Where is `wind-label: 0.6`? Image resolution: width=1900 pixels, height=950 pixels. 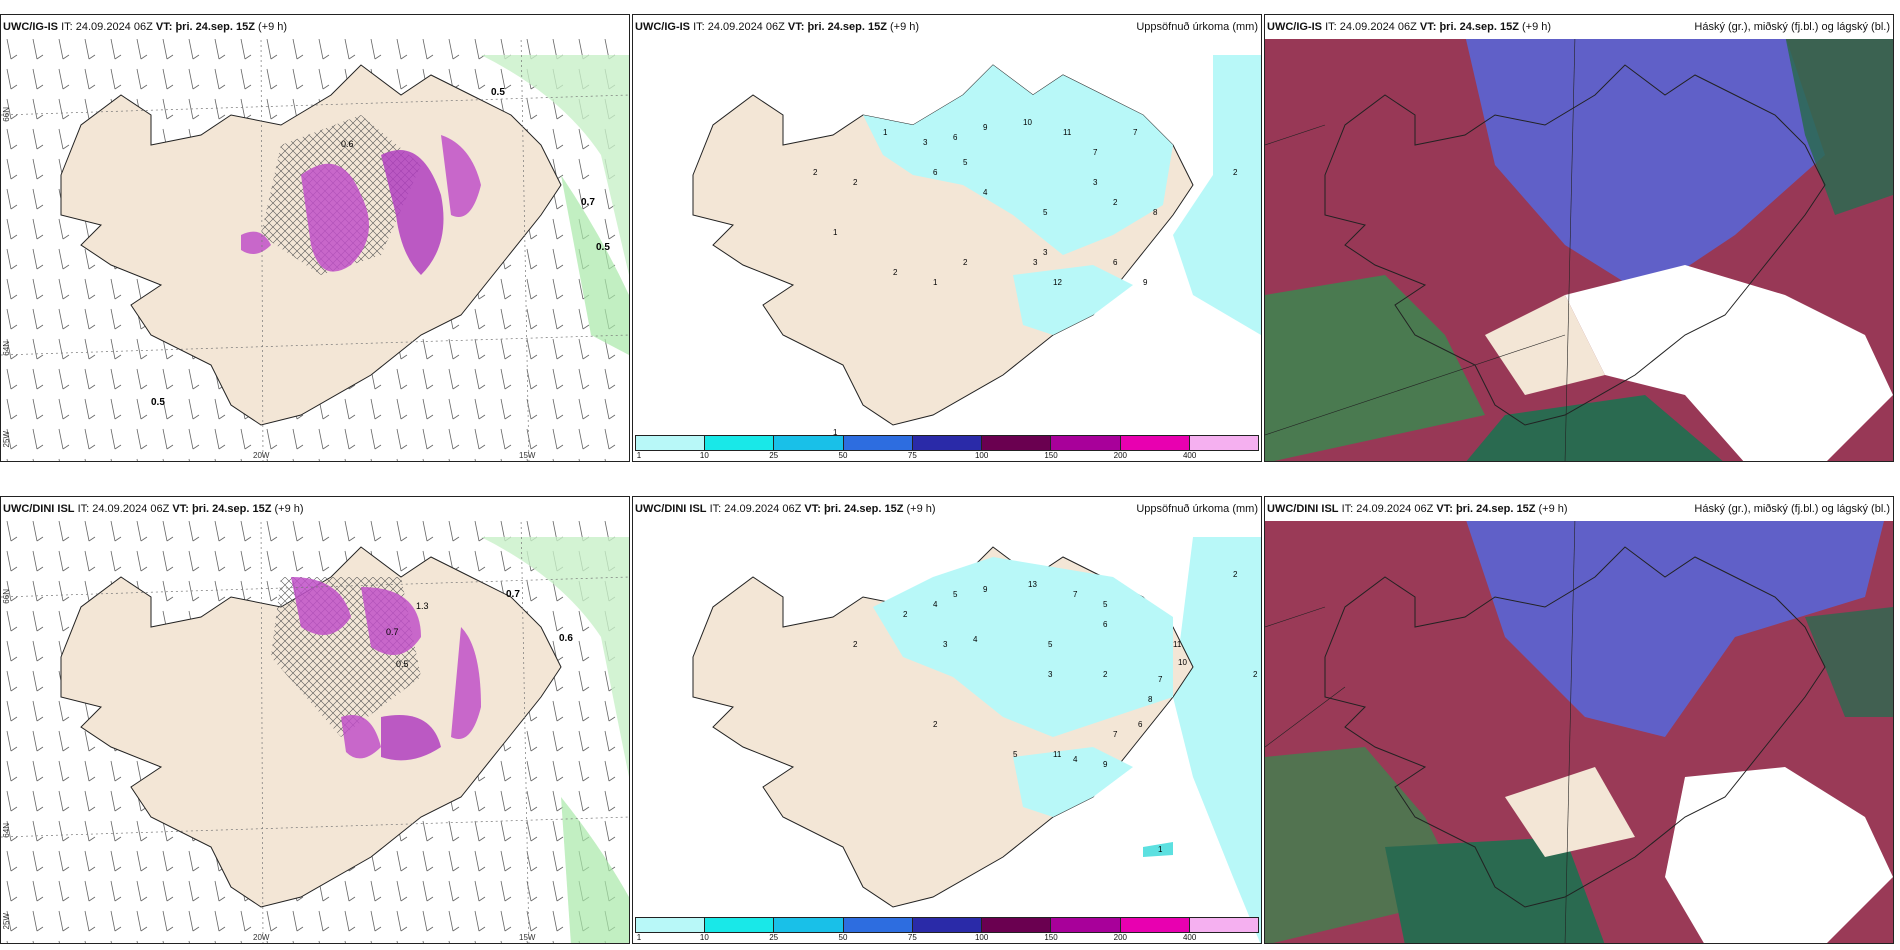 wind-label: 0.6 is located at coordinates (566, 638).